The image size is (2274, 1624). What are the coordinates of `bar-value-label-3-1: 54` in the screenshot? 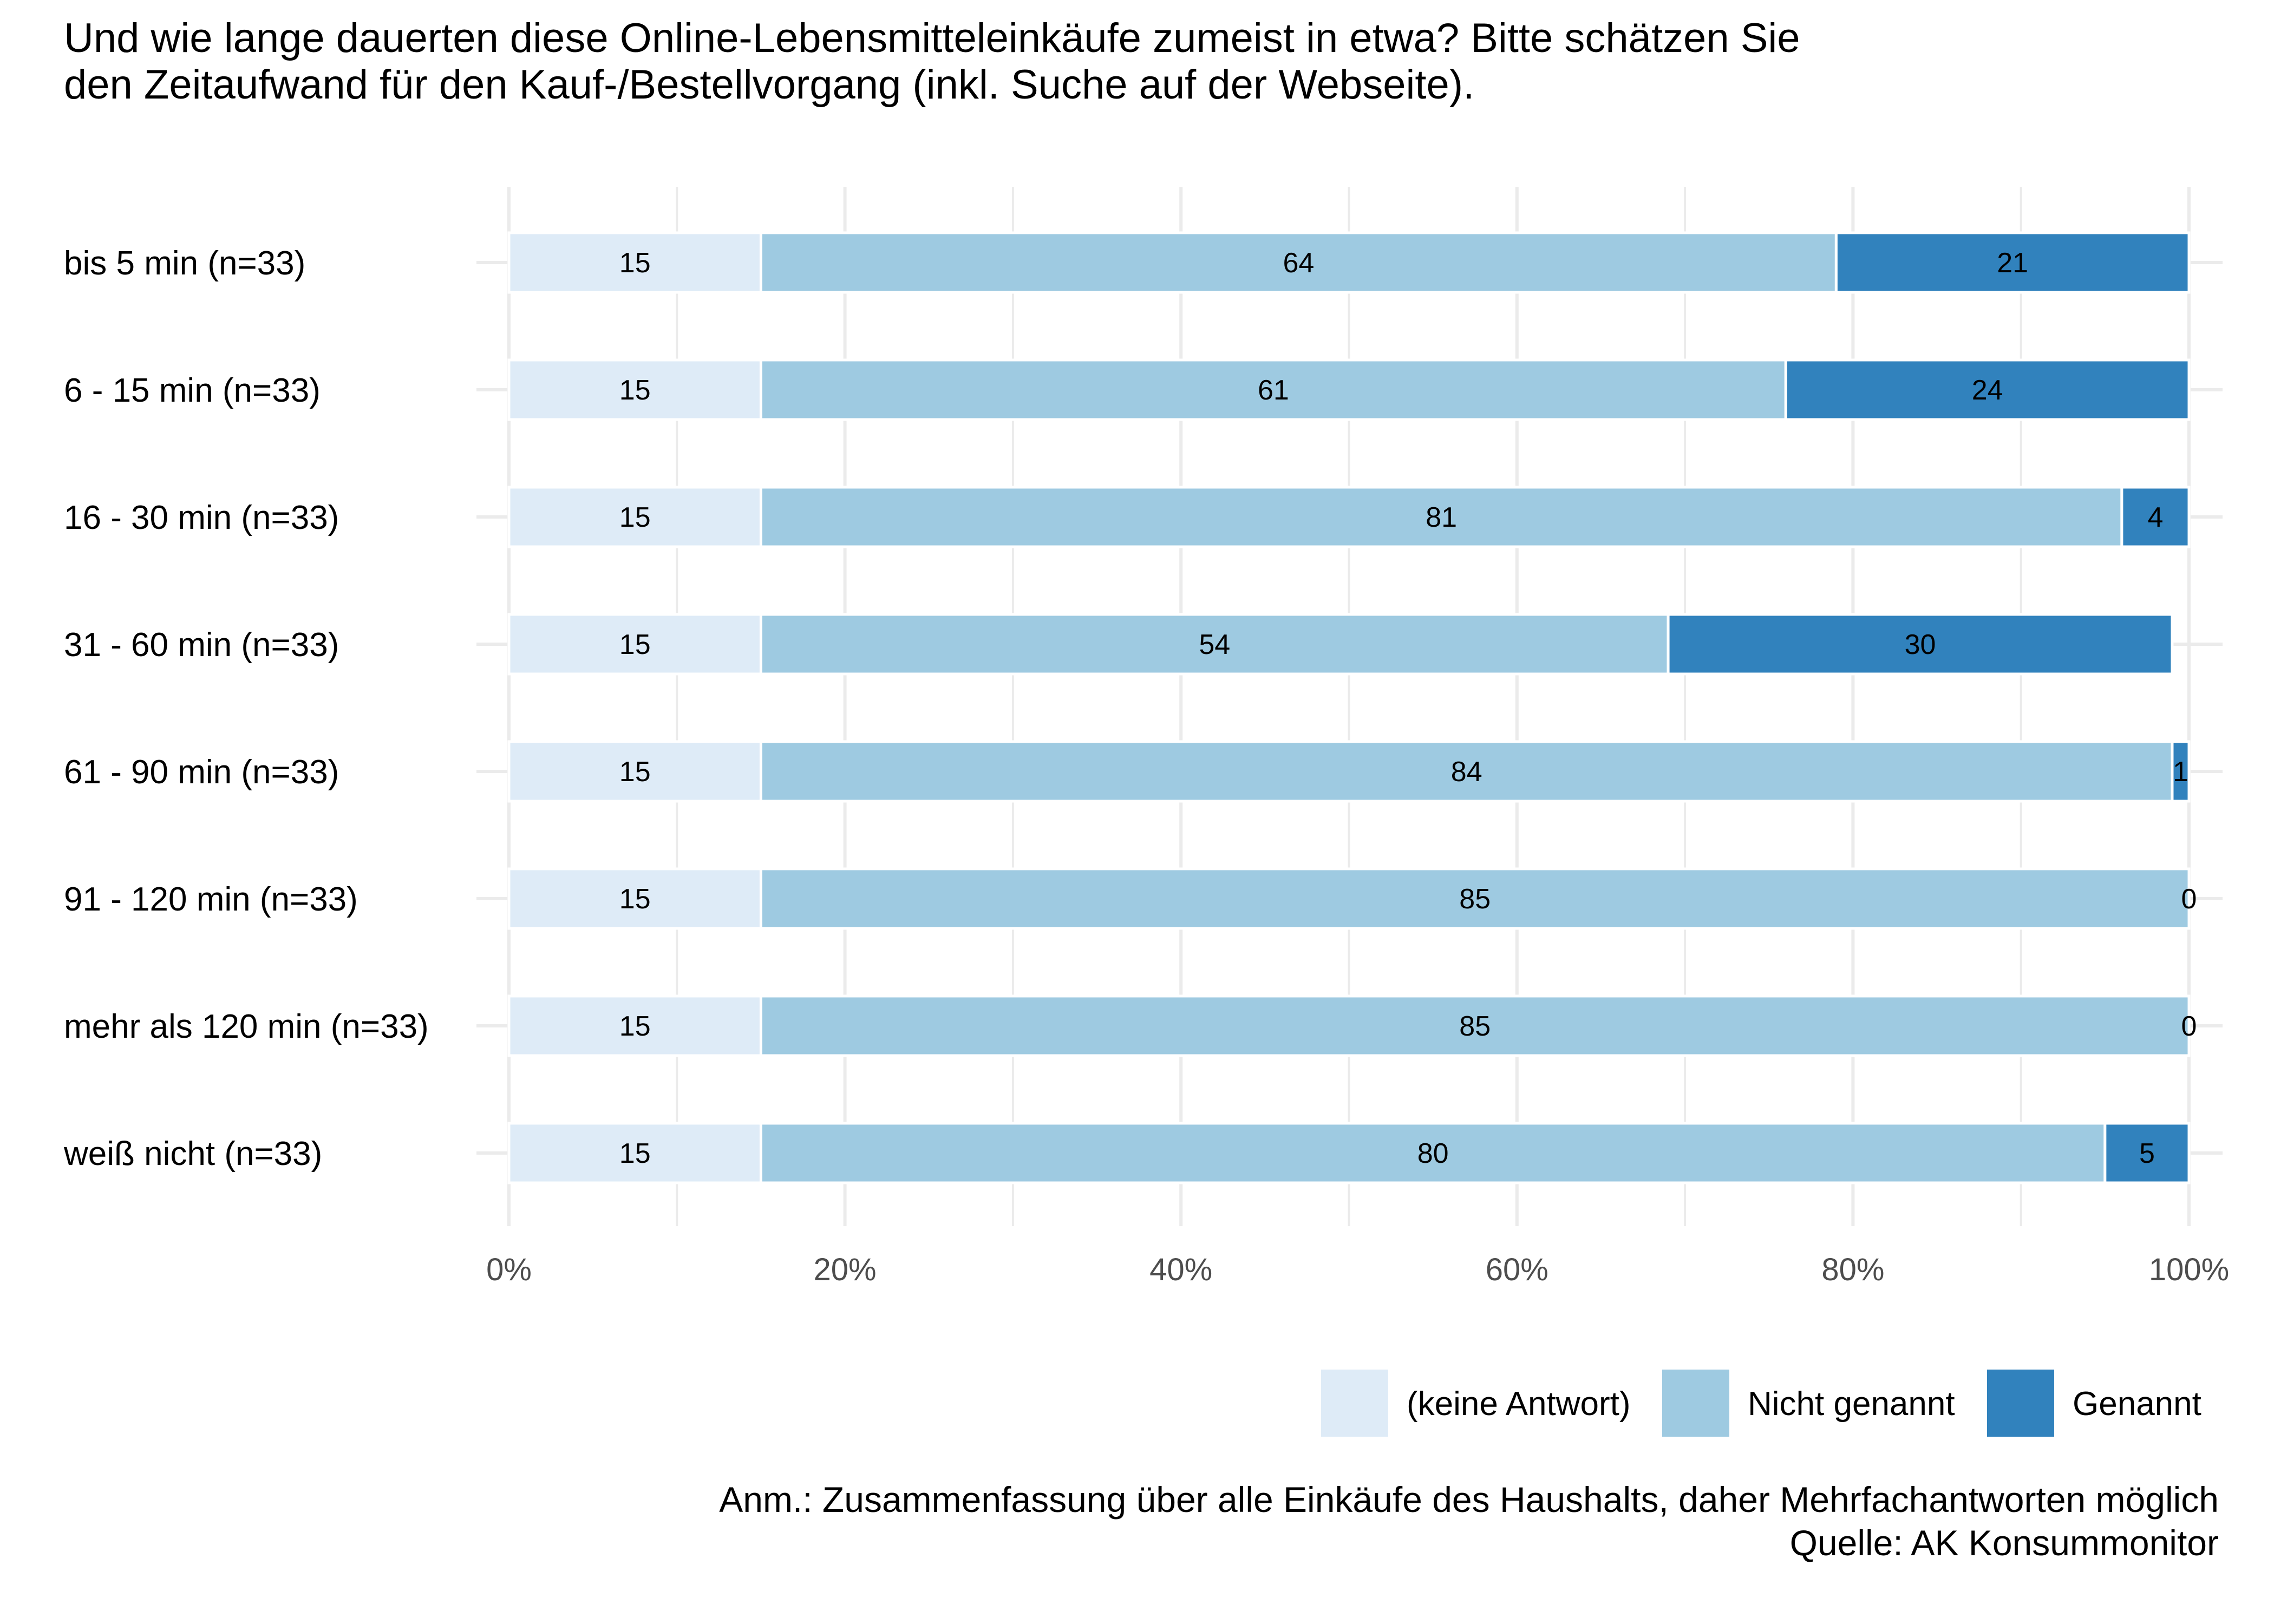 It's located at (1215, 645).